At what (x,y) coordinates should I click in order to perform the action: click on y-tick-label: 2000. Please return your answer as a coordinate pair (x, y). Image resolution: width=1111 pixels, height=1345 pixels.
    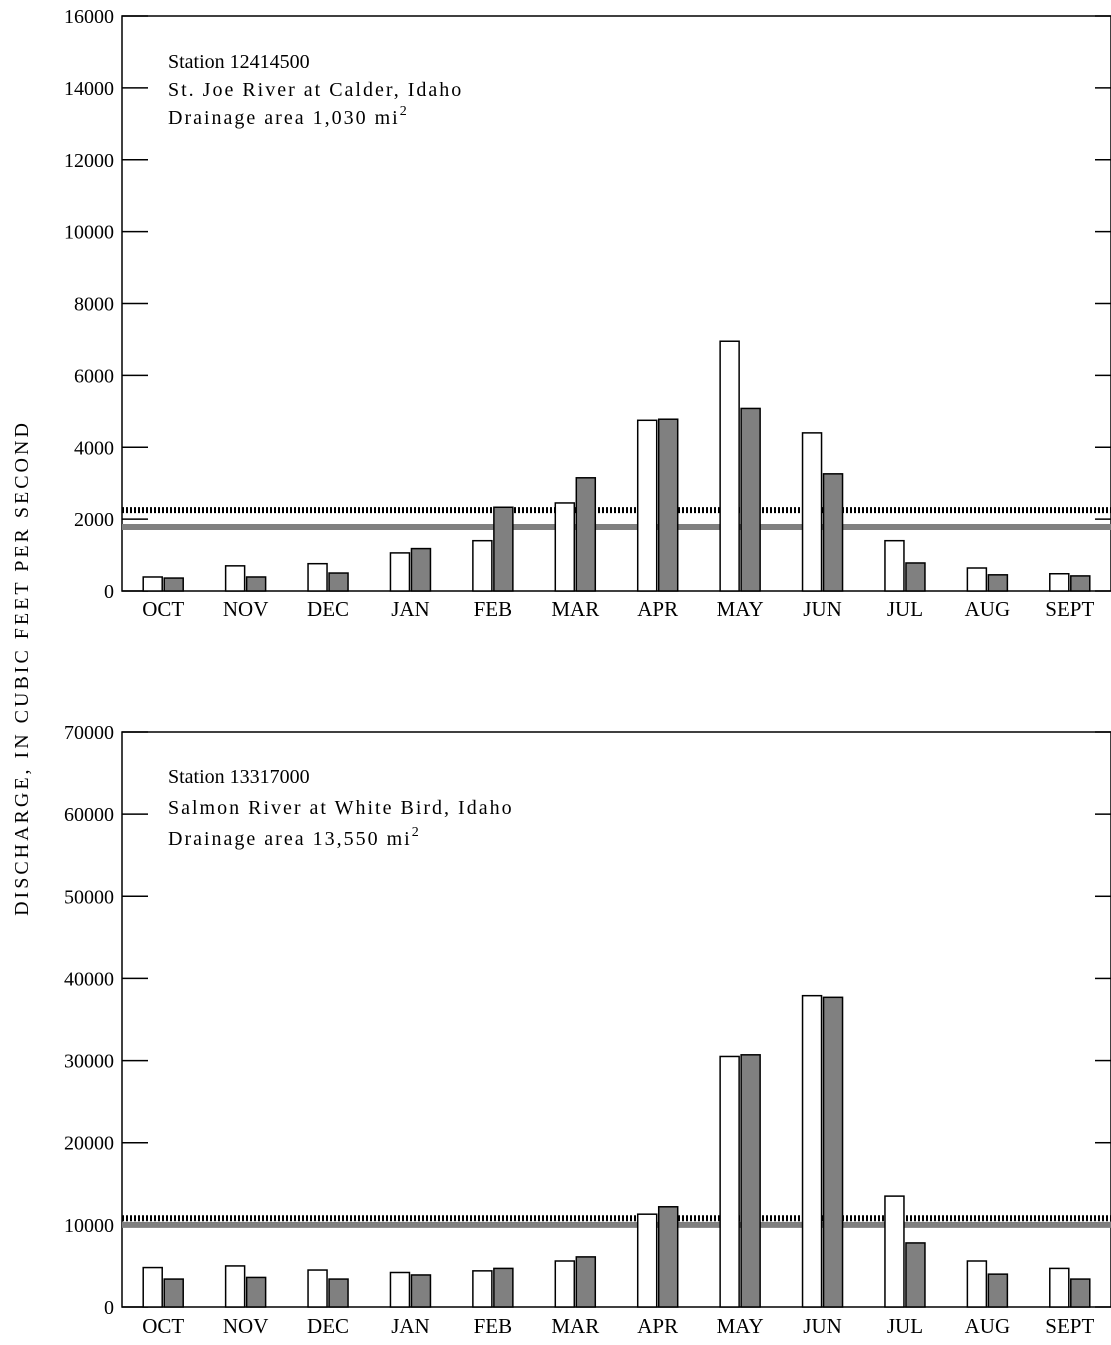
    Looking at the image, I should click on (94, 520).